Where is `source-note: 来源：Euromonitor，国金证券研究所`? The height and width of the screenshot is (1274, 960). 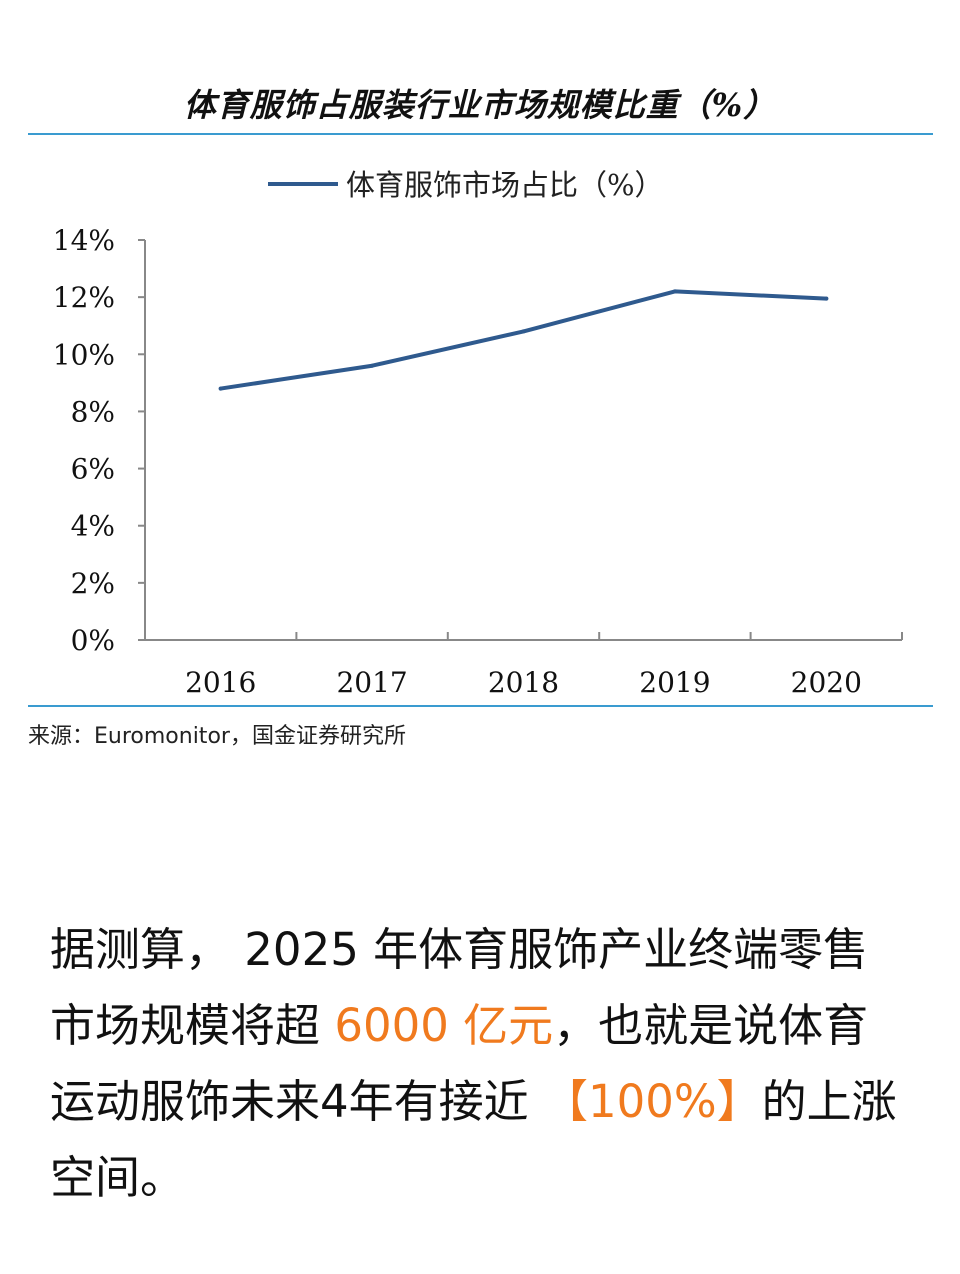
source-note: 来源：Euromonitor，国金证券研究所 is located at coordinates (217, 736).